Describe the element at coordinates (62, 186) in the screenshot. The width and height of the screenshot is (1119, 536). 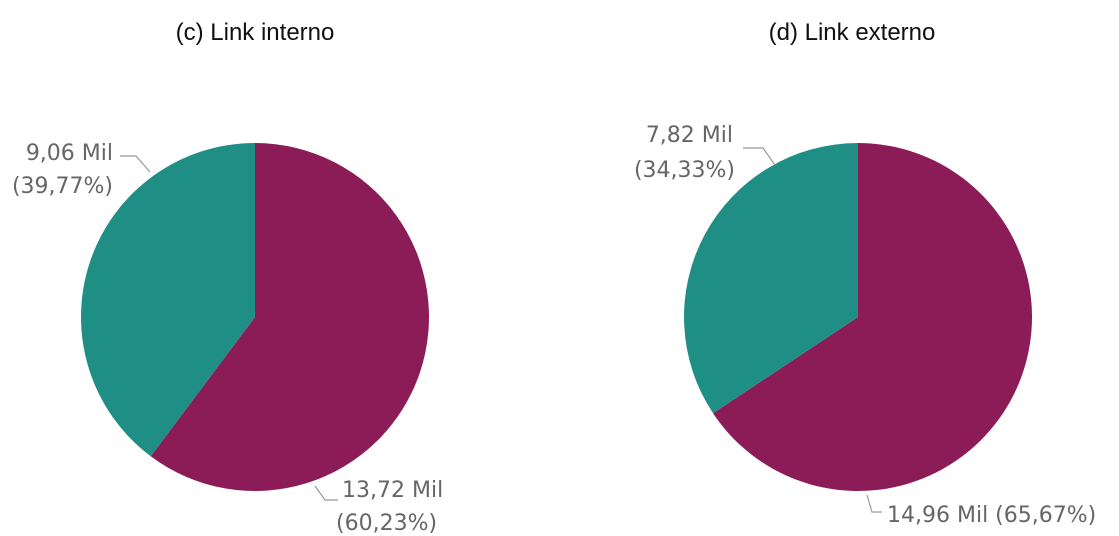
I see `chart-c-label-1-line2: (39,77%)` at that location.